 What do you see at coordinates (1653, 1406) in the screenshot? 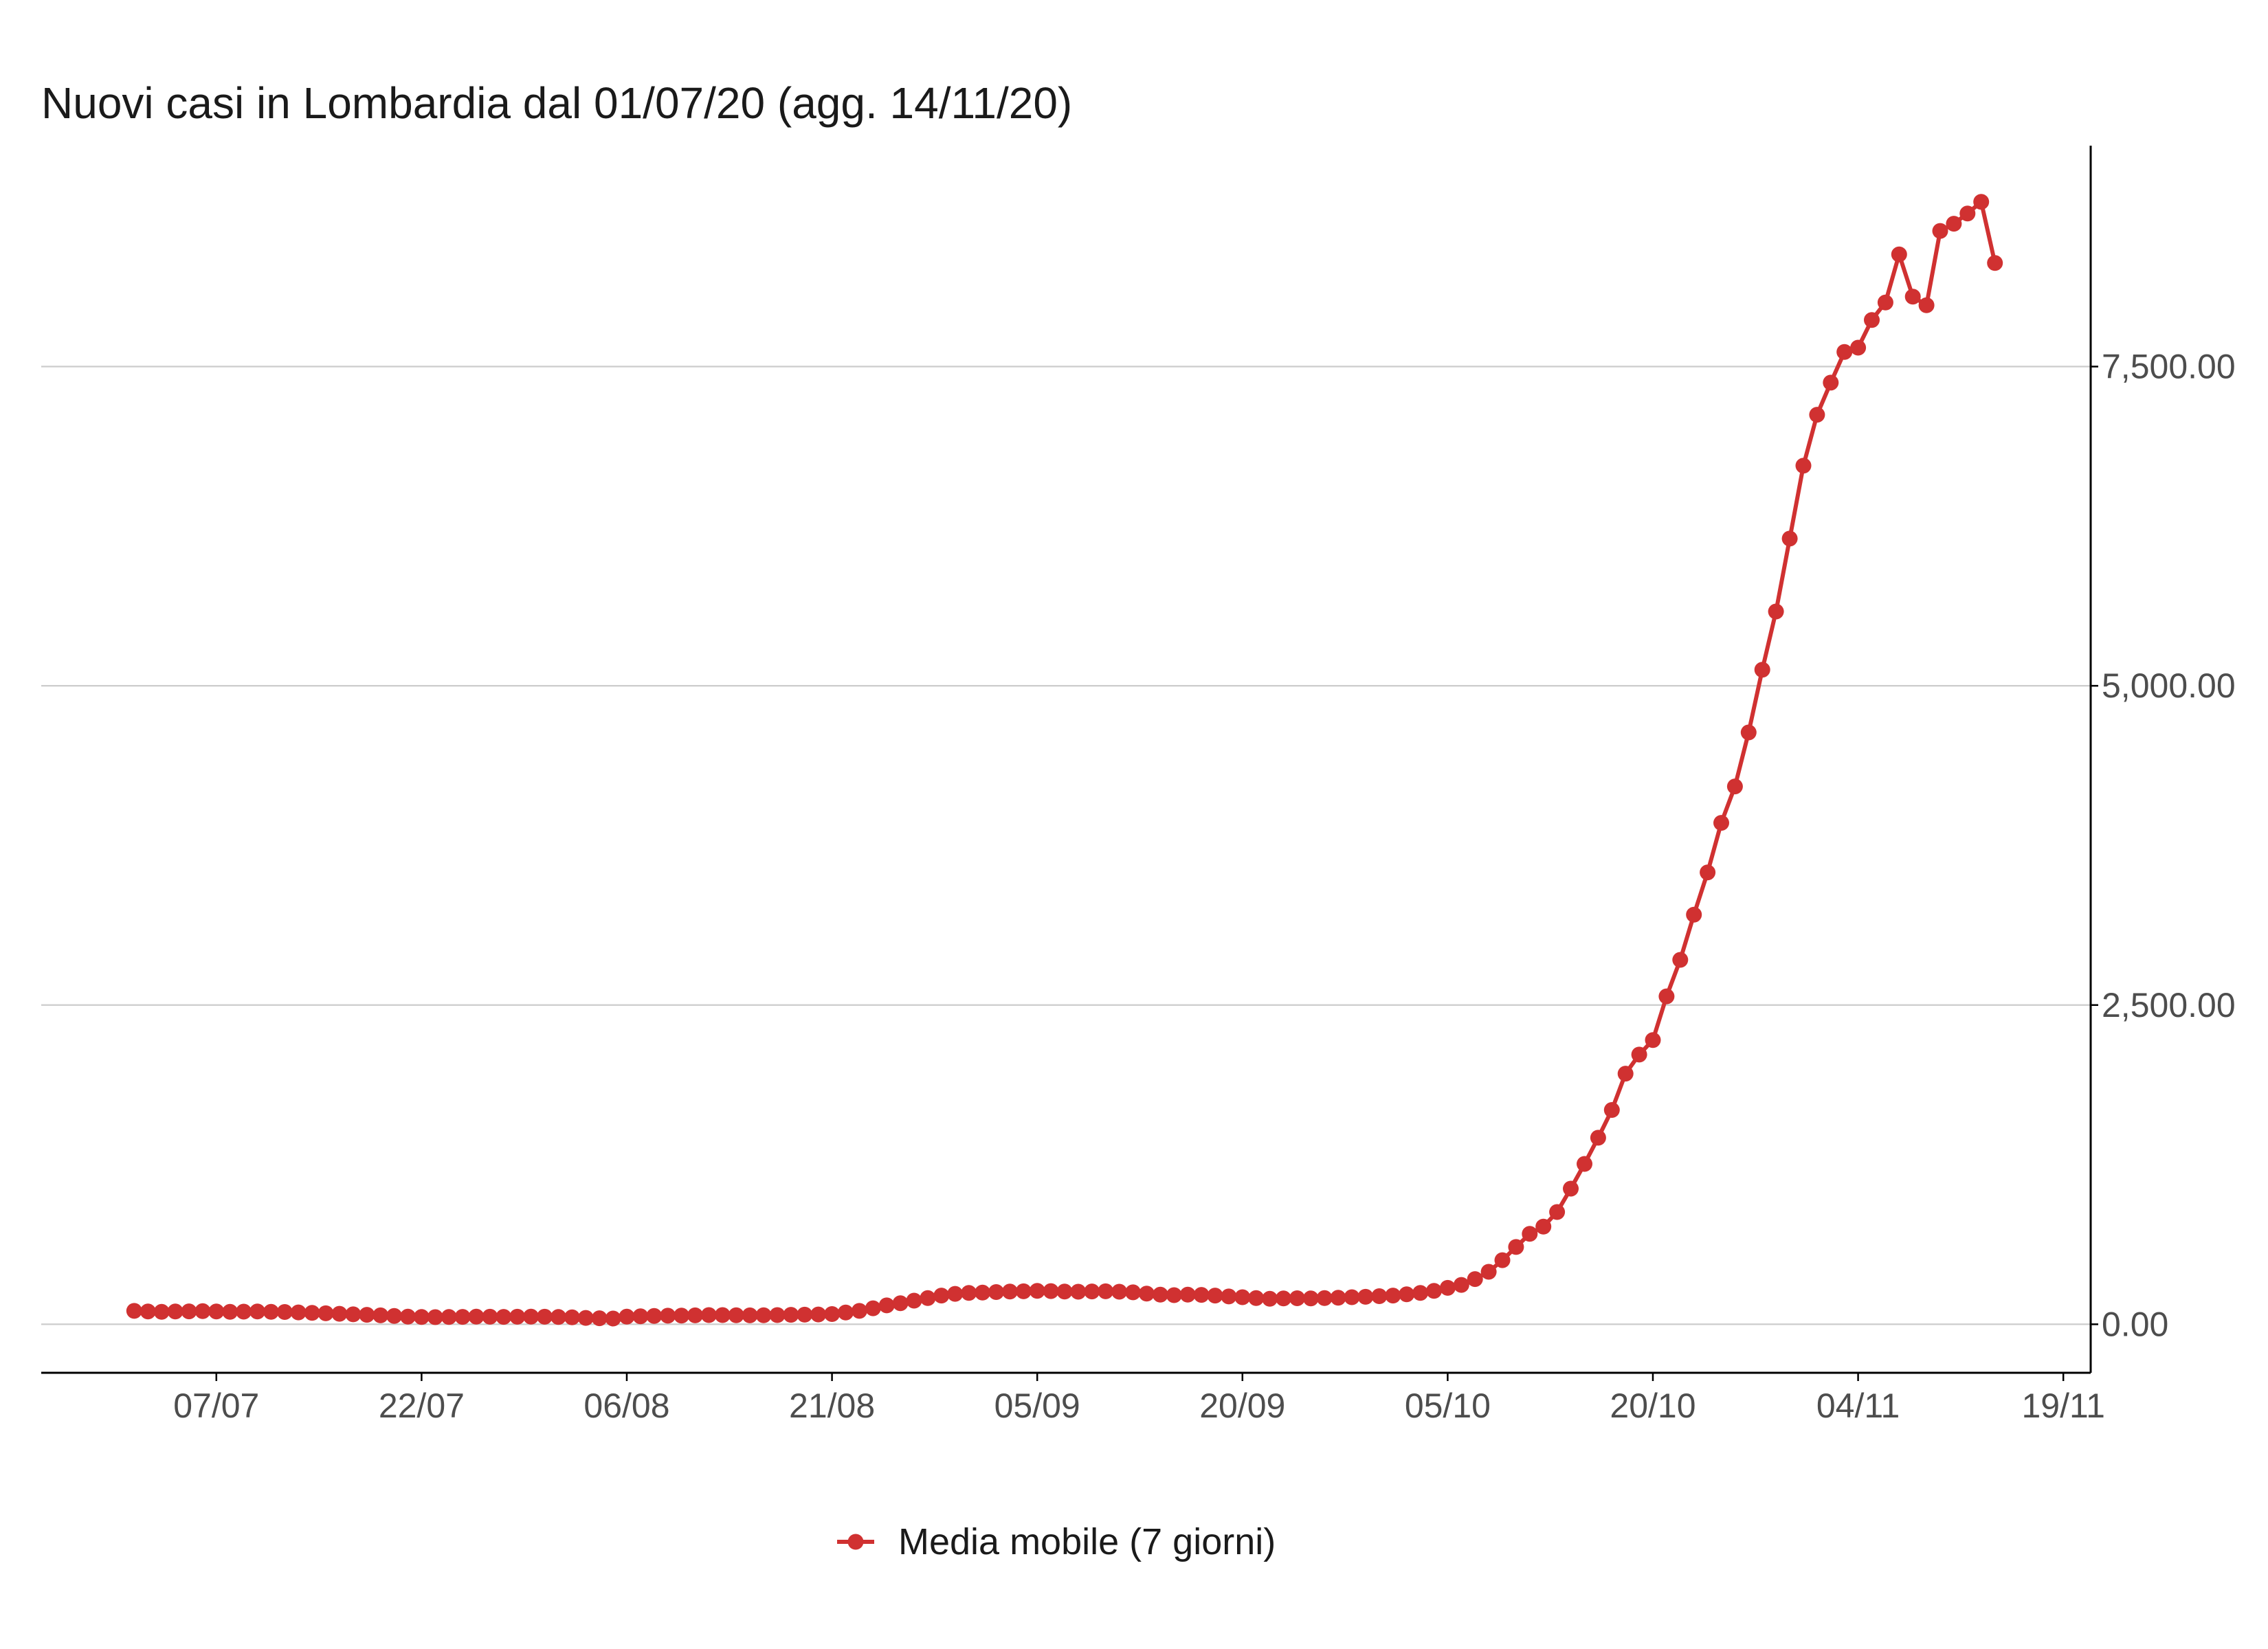
I see `x-tick-label: 20/10` at bounding box center [1653, 1406].